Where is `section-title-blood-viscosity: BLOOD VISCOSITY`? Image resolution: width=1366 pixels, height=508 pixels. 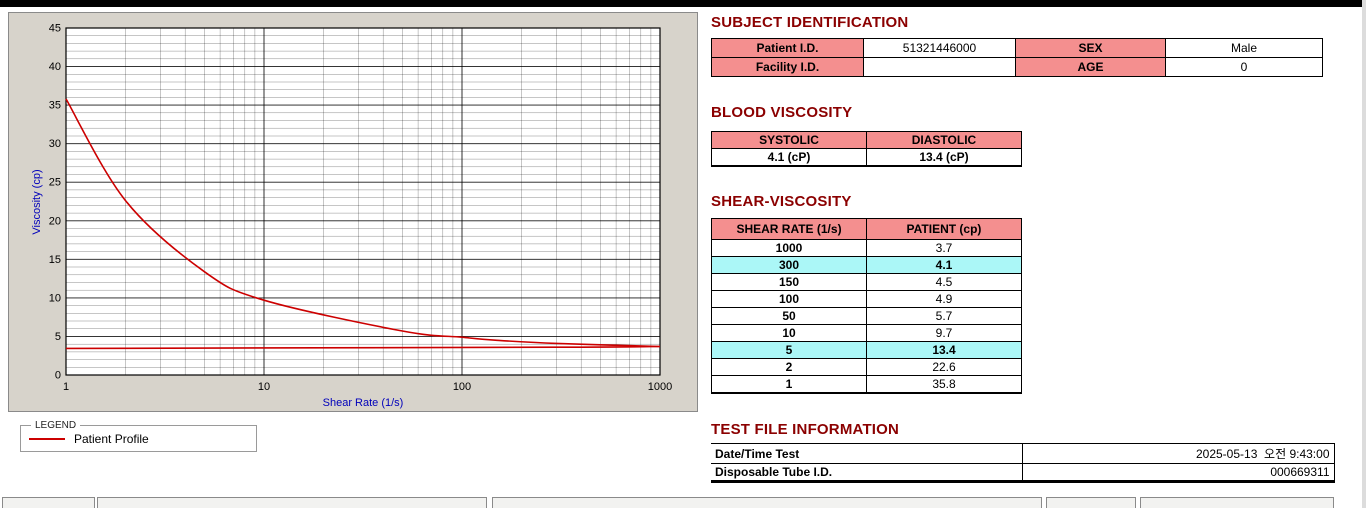 section-title-blood-viscosity: BLOOD VISCOSITY is located at coordinates (782, 112).